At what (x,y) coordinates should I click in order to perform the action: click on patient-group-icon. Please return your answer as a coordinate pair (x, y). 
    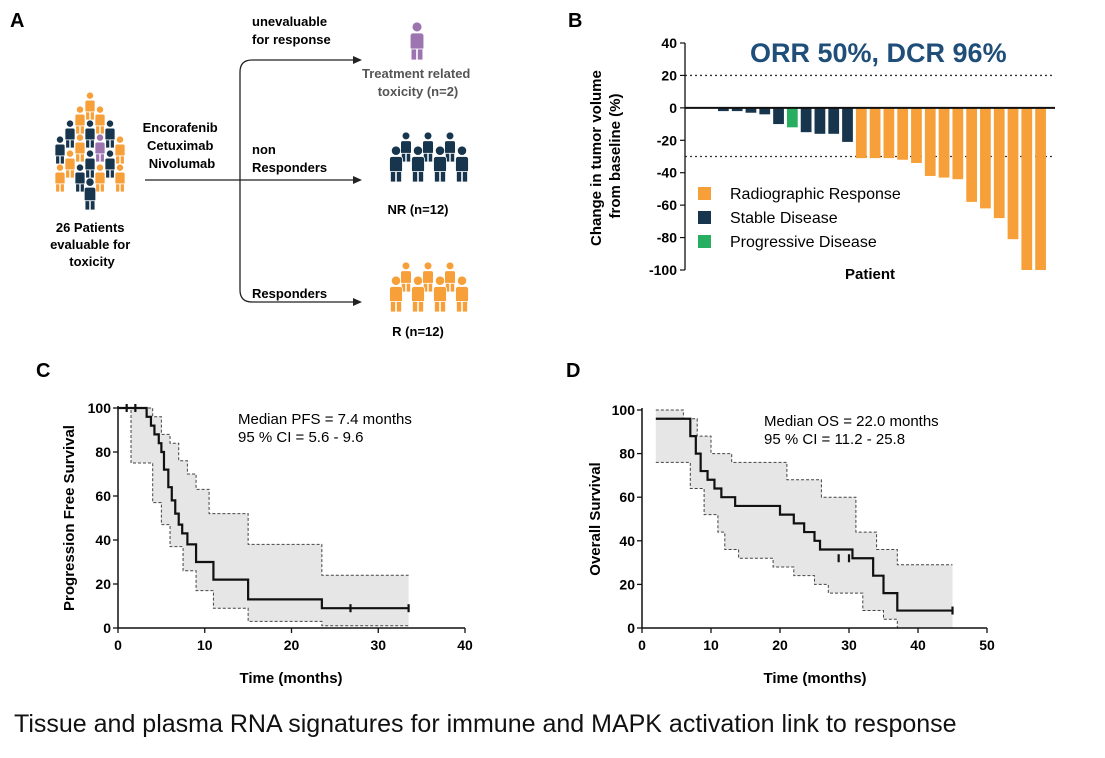
    Looking at the image, I should click on (90, 151).